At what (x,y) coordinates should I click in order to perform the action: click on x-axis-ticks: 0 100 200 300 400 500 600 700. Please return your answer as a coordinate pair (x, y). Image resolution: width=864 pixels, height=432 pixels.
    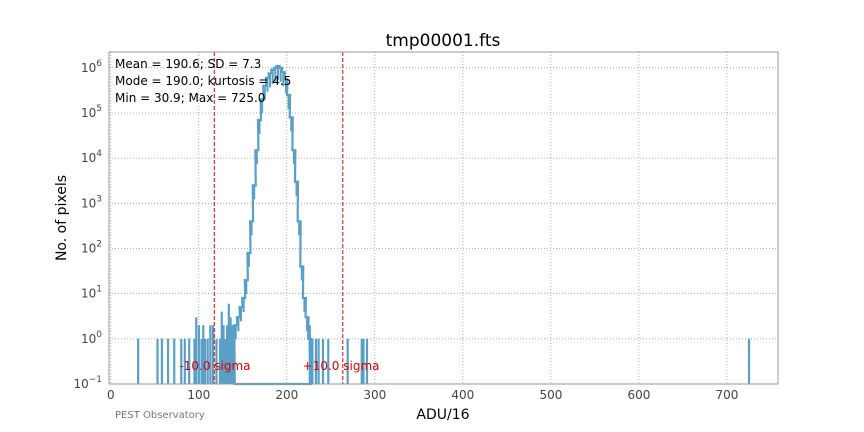
    Looking at the image, I should click on (422, 395).